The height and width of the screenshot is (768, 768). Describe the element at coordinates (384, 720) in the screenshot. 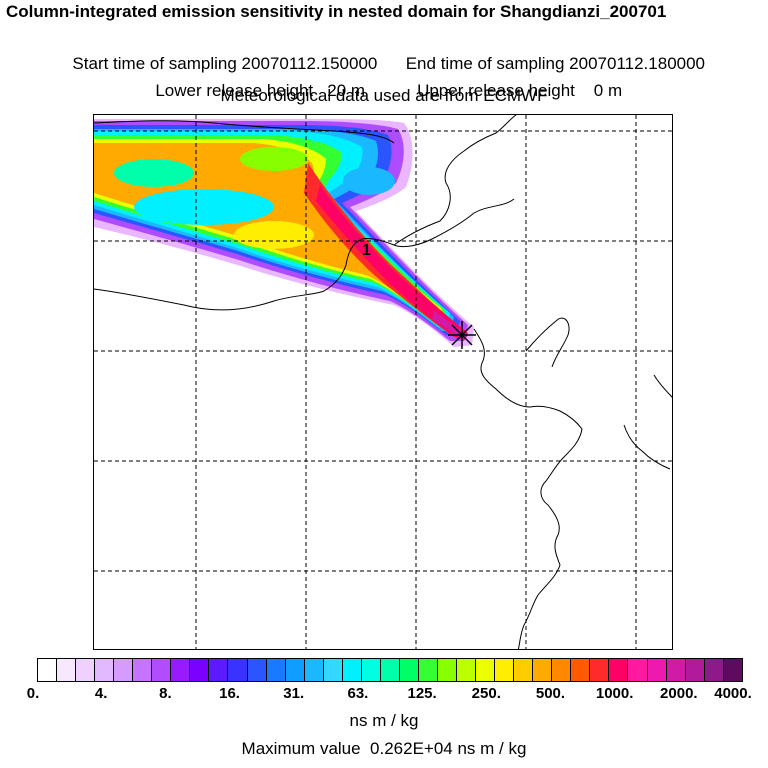

I see `colorbar-units: ns m / kg` at that location.